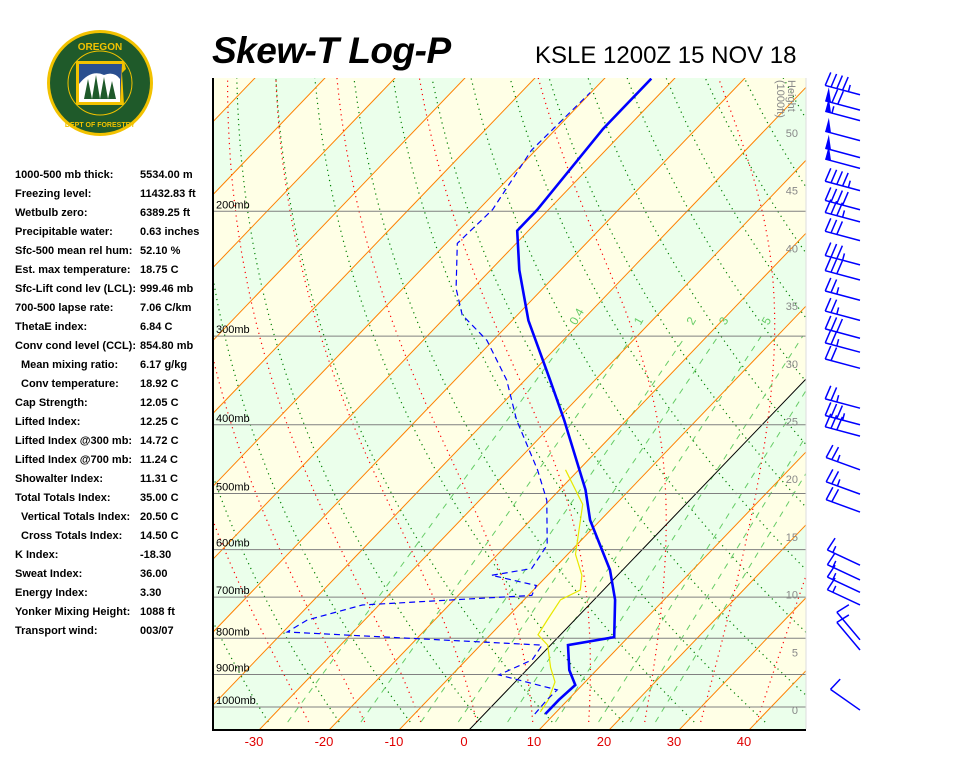 This screenshot has width=960, height=768. I want to click on stat-label: Freezing level:, so click(53, 194).